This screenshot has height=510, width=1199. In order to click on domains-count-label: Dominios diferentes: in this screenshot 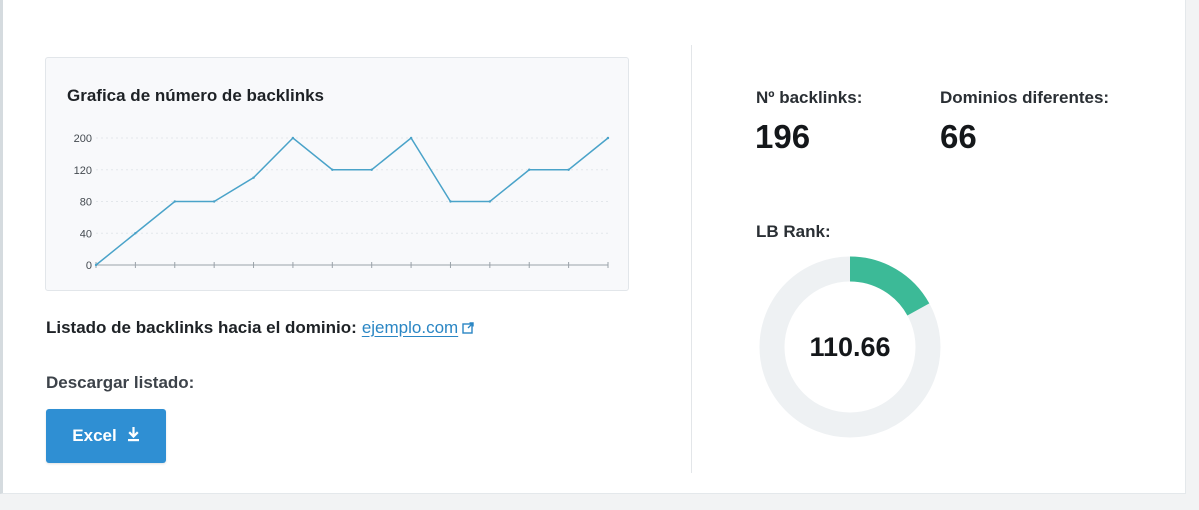, I will do `click(1025, 97)`.